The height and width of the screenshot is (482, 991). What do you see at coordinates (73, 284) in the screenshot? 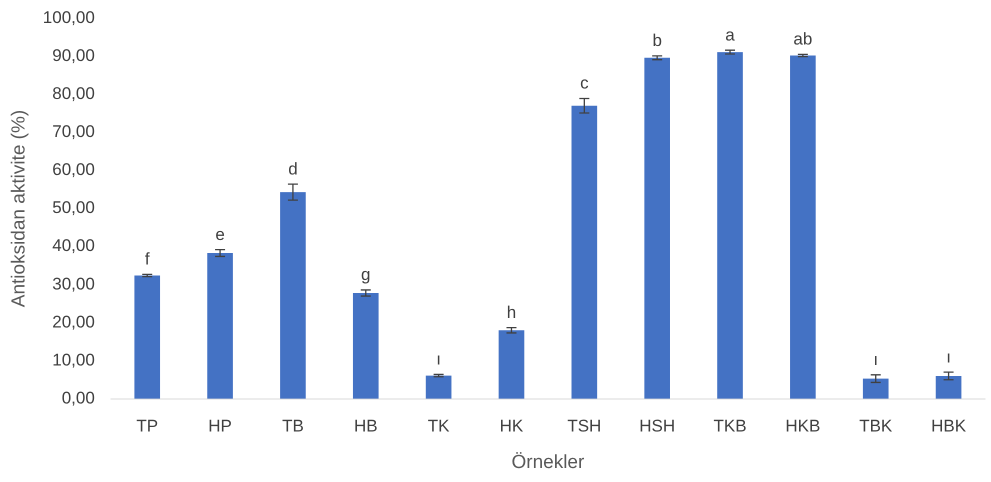
I see `y-tick-label: 30,00` at bounding box center [73, 284].